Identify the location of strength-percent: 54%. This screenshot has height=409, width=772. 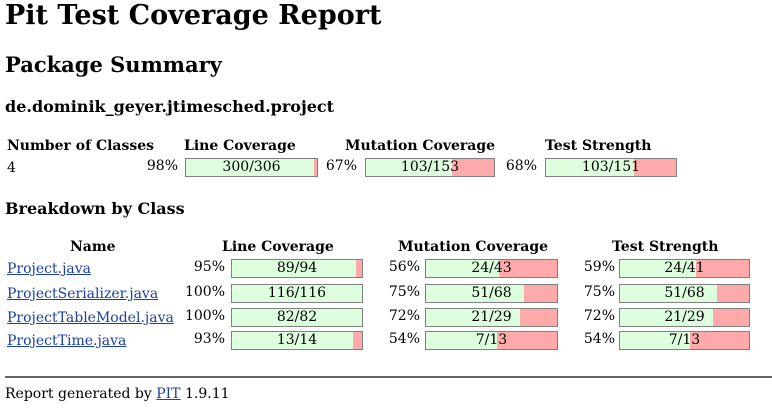
(599, 339).